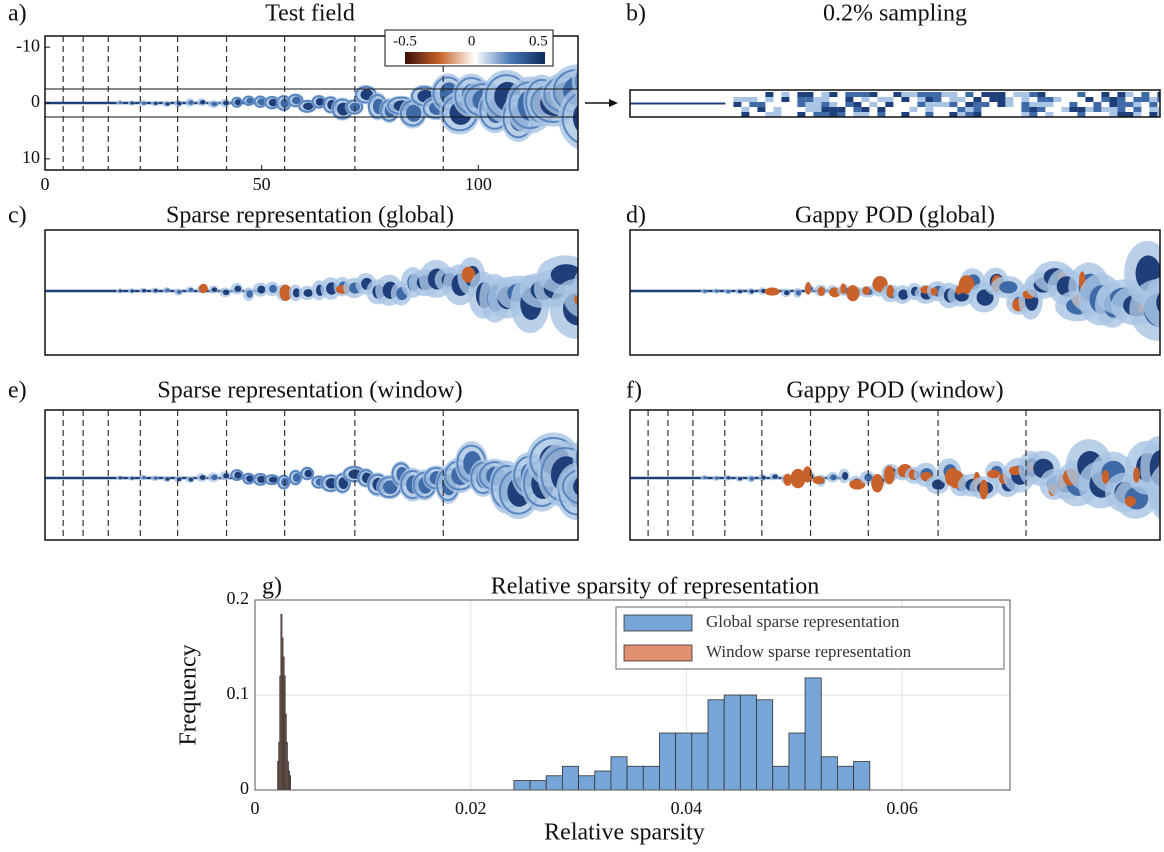 This screenshot has width=1164, height=852. Describe the element at coordinates (238, 598) in the screenshot. I see `y-tick-label: 0.2` at that location.